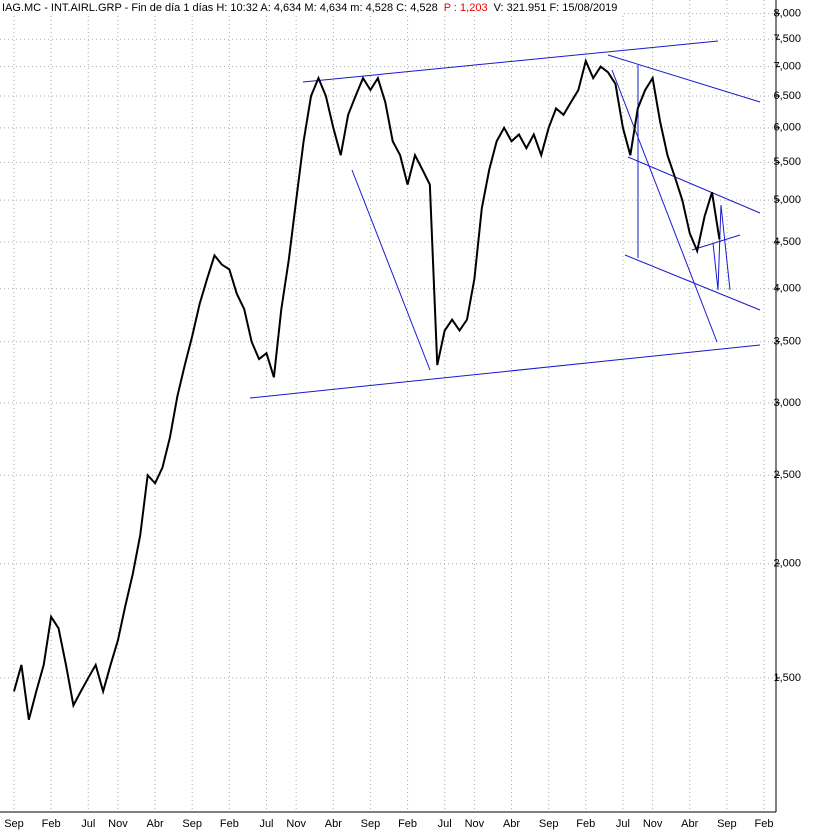 Image resolution: width=821 pixels, height=831 pixels. Describe the element at coordinates (787, 67) in the screenshot. I see `y-tick-label: 7,000` at that location.